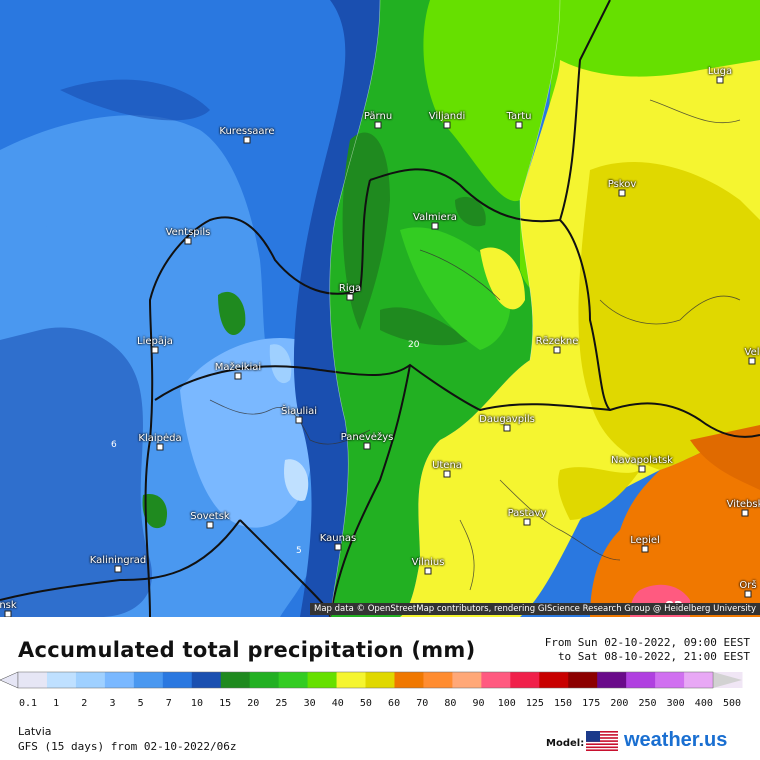  Describe the element at coordinates (28, 703) in the screenshot. I see `scale-tick-label: 0.1` at that location.